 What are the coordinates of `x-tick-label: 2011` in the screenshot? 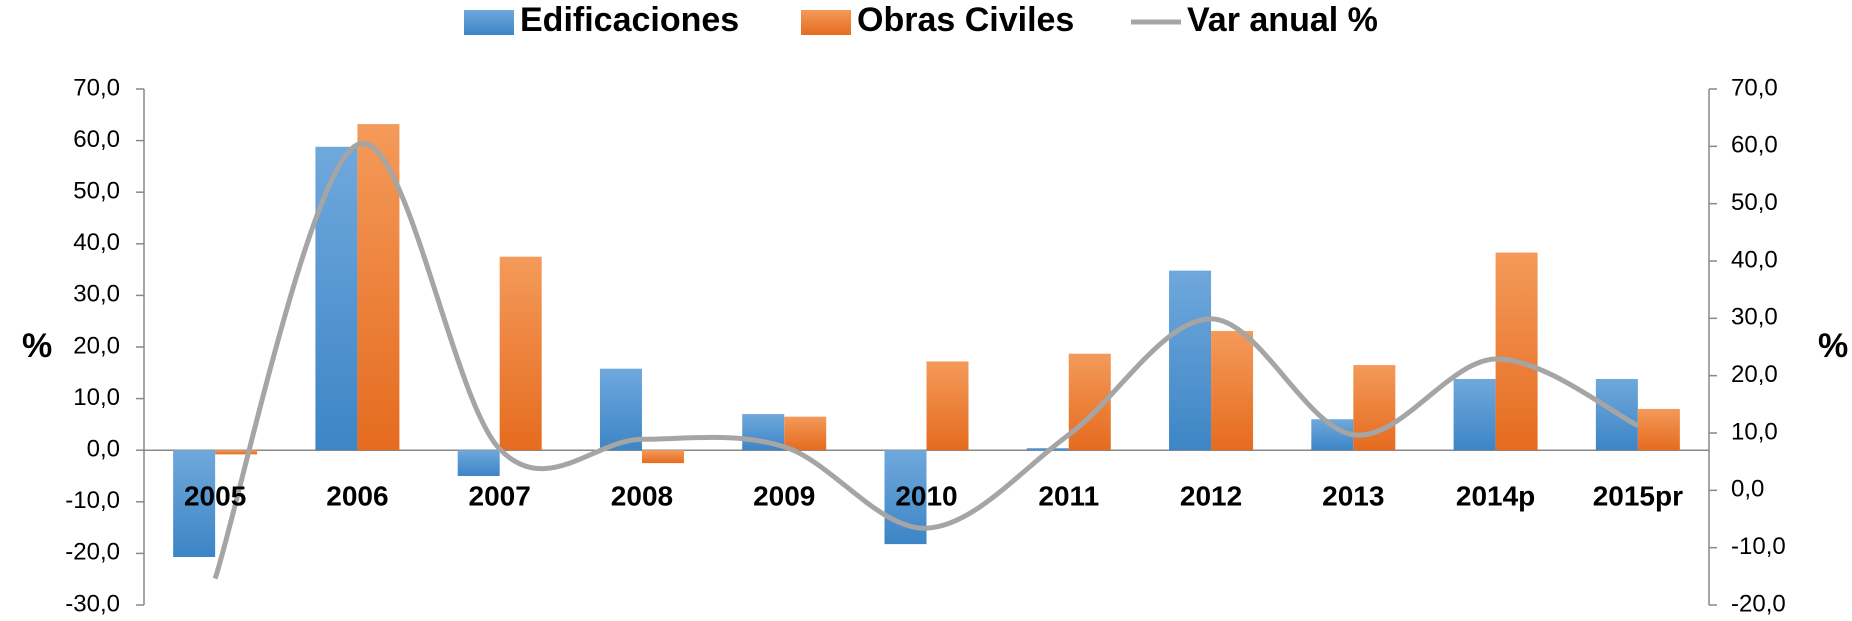 It's located at (1068, 495).